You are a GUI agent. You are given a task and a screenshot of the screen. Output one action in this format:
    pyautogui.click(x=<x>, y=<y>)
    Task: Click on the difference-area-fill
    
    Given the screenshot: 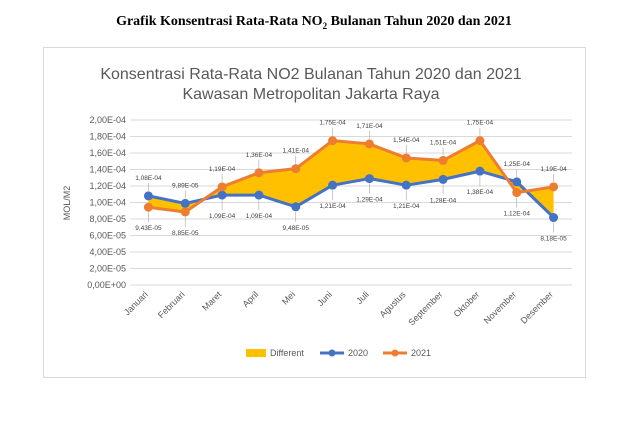 What is the action you would take?
    pyautogui.click(x=351, y=179)
    